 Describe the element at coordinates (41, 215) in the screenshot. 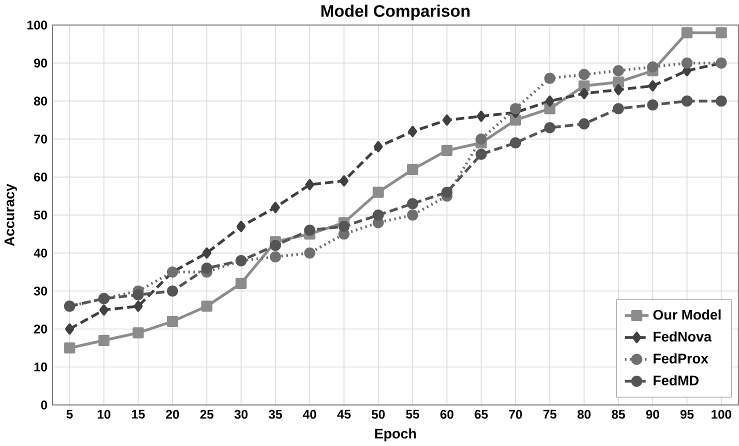

I see `y-tick-label: 50` at that location.